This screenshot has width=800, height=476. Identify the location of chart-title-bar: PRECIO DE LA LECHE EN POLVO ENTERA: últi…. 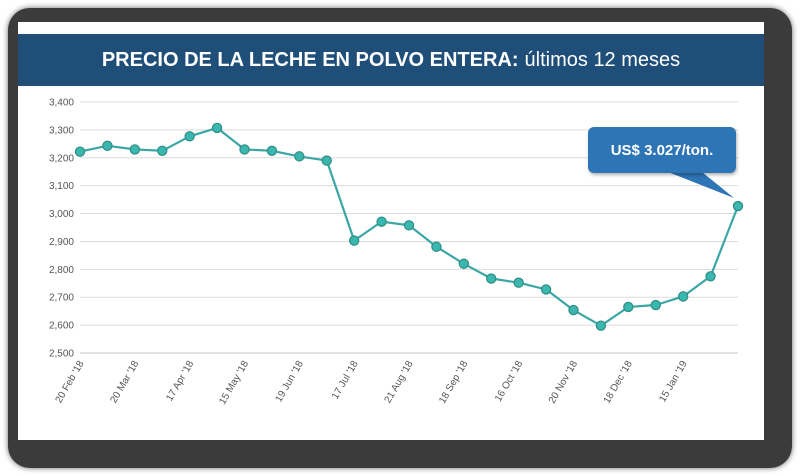
(391, 60).